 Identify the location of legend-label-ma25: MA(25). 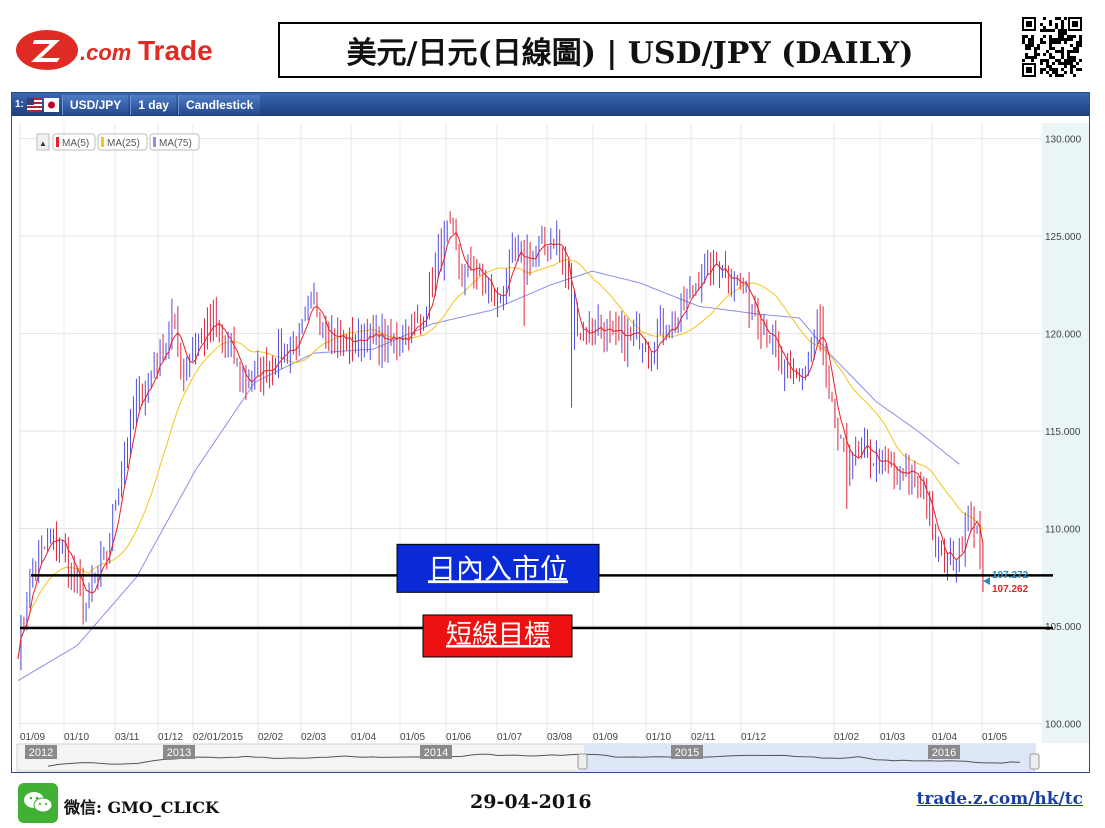
(123, 143).